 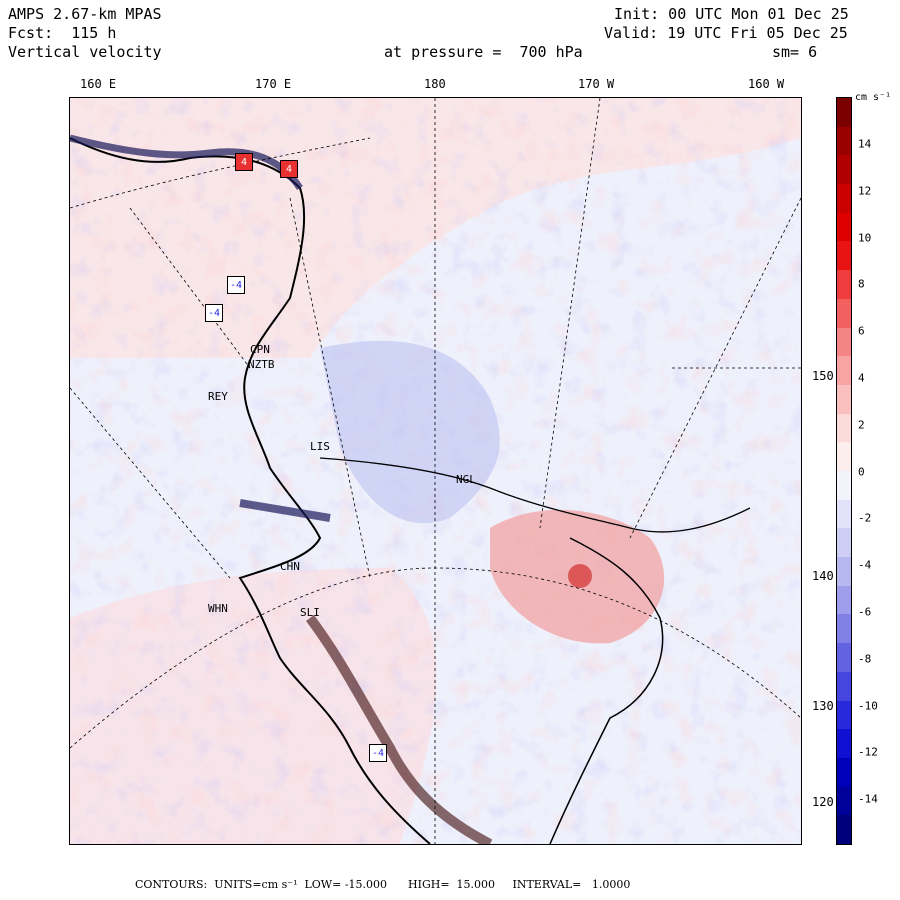 What do you see at coordinates (606, 690) in the screenshot?
I see `coastline-east` at bounding box center [606, 690].